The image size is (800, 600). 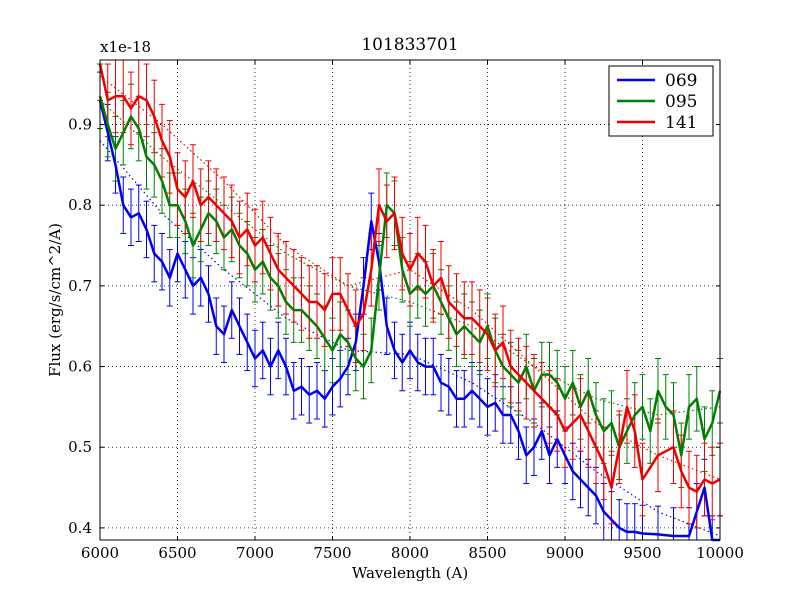 I want to click on y-axis-label: Flux (erg/s/cm^2/A), so click(x=55, y=300).